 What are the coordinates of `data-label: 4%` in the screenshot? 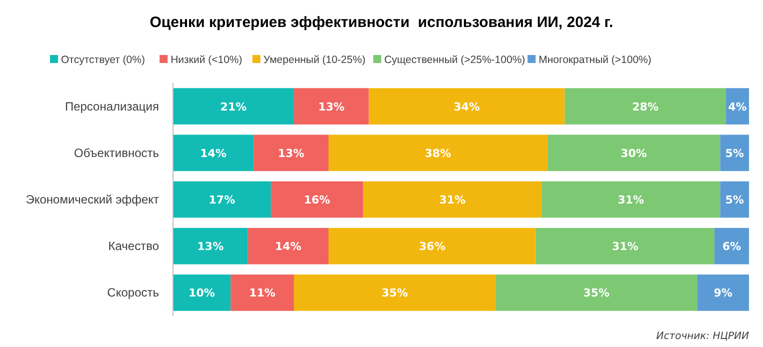 It's located at (737, 107).